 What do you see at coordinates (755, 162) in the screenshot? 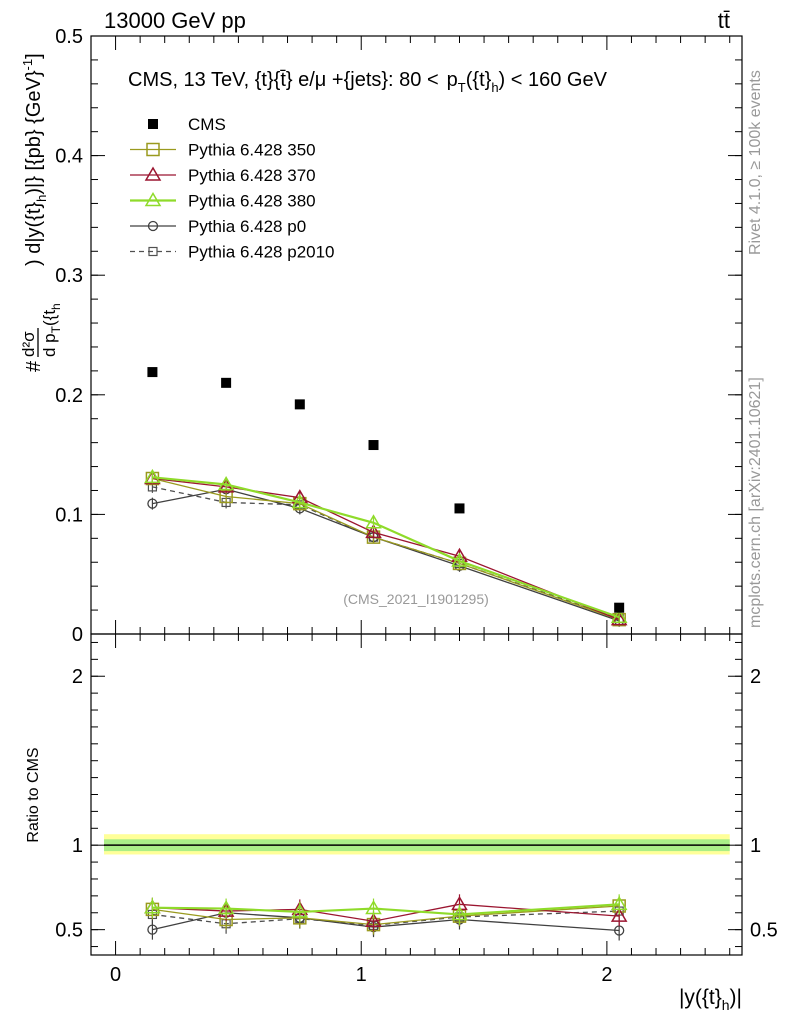
I see `rivet-label: Rivet 4.1.0, ≥ 100k events` at bounding box center [755, 162].